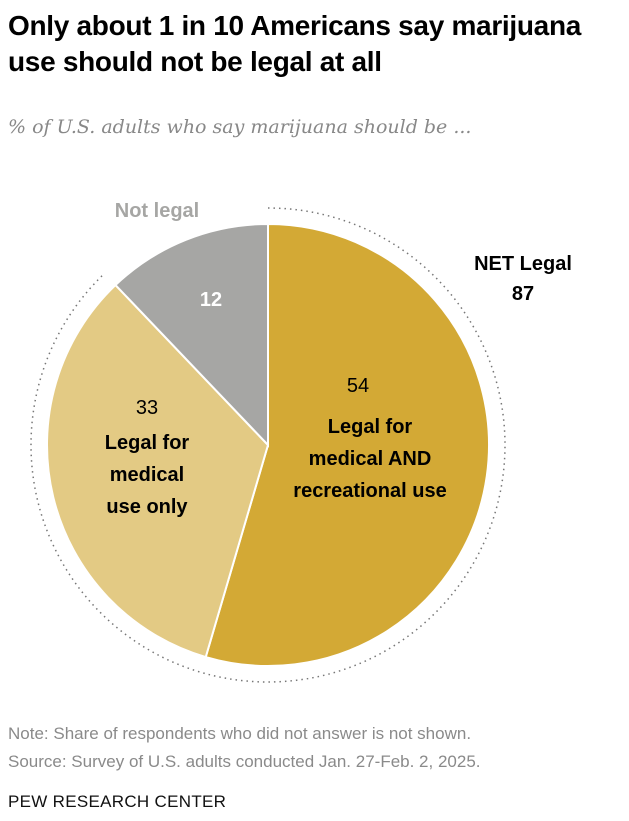  Describe the element at coordinates (211, 300) in the screenshot. I see `slice-value-label: 12` at that location.